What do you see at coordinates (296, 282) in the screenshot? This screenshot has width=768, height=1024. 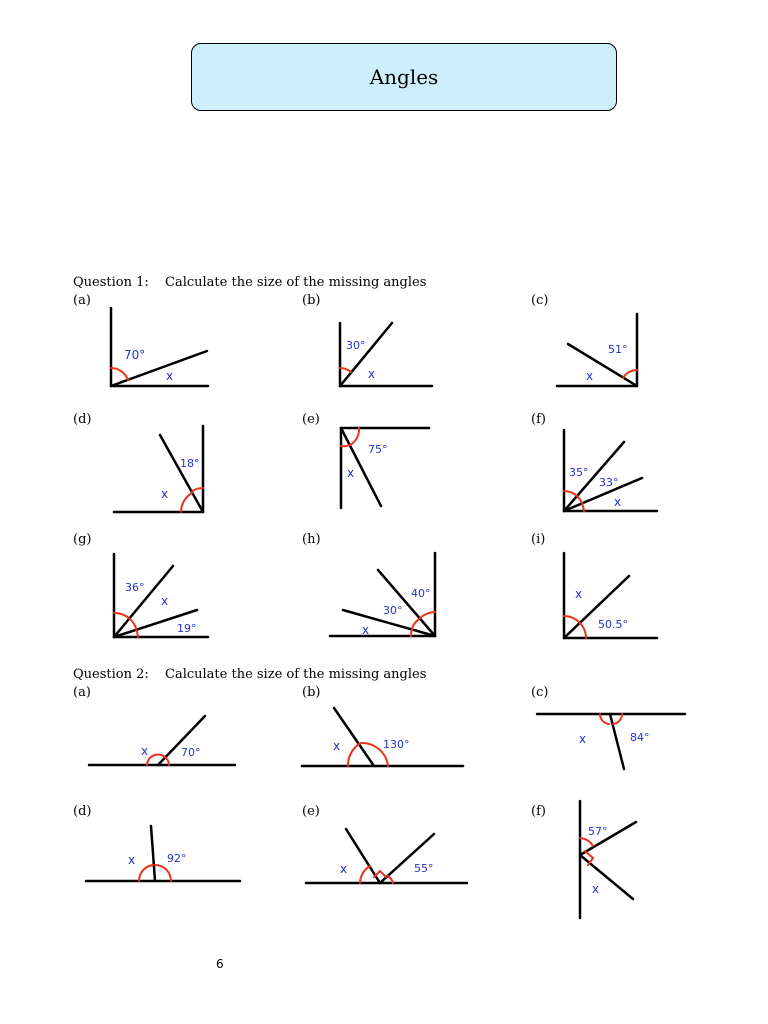 I see `question-1-instruction: Calculate the size of the missing angles` at bounding box center [296, 282].